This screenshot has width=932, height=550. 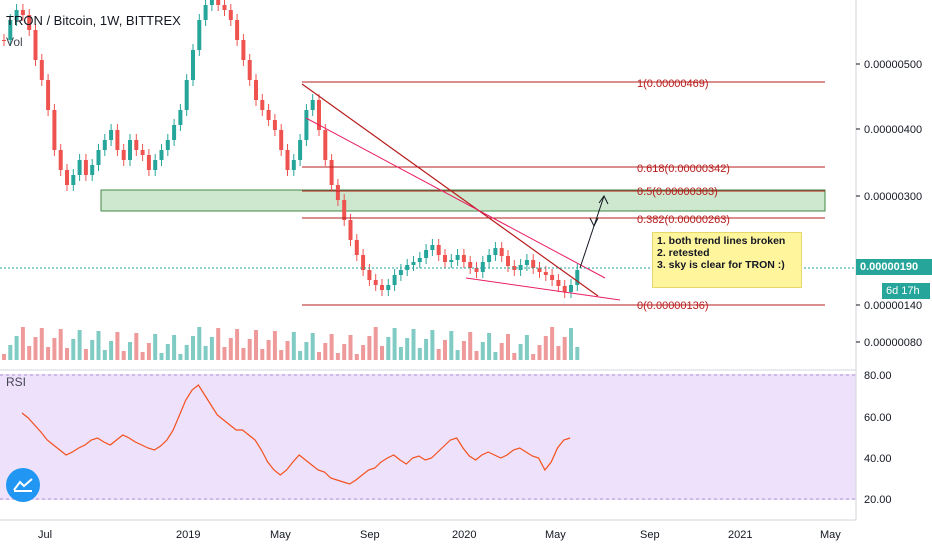 I want to click on time-tick: 2021, so click(x=740, y=535).